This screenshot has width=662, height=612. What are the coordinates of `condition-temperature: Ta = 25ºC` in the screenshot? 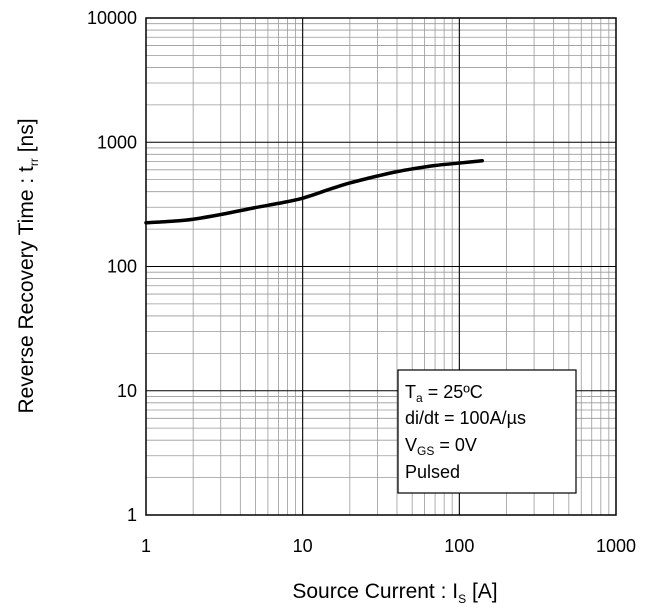 It's located at (444, 393).